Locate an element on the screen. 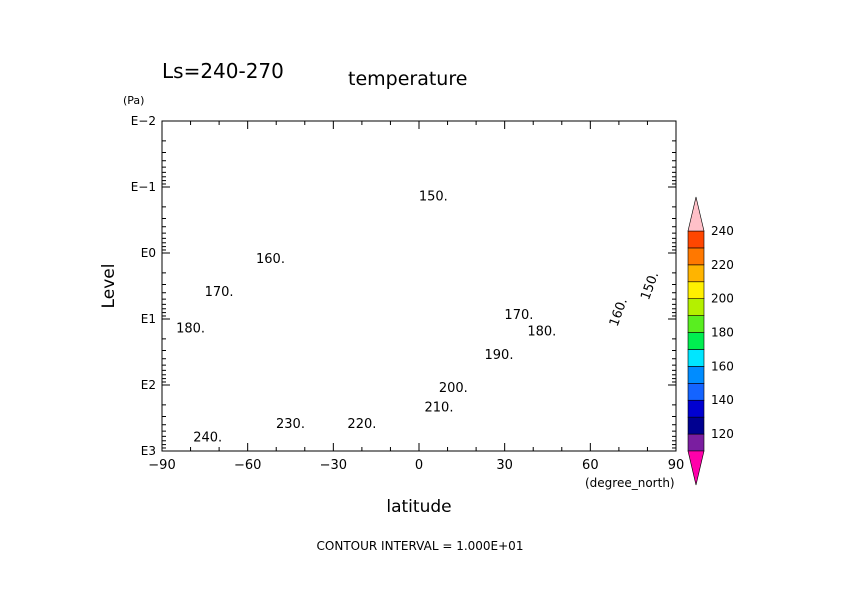 Image resolution: width=842 pixels, height=595 pixels. colorbar-tick-label: 200 is located at coordinates (722, 299).